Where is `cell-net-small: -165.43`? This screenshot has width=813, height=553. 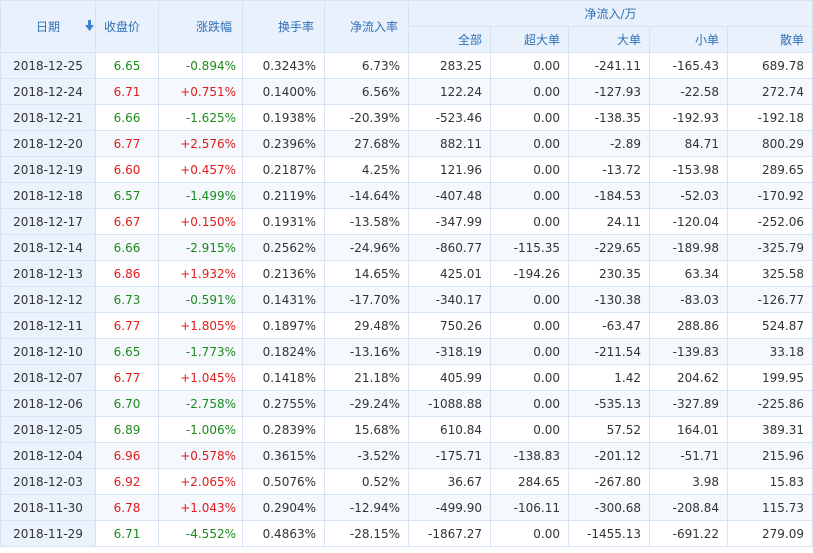
cell-net-small: -165.43 is located at coordinates (688, 65).